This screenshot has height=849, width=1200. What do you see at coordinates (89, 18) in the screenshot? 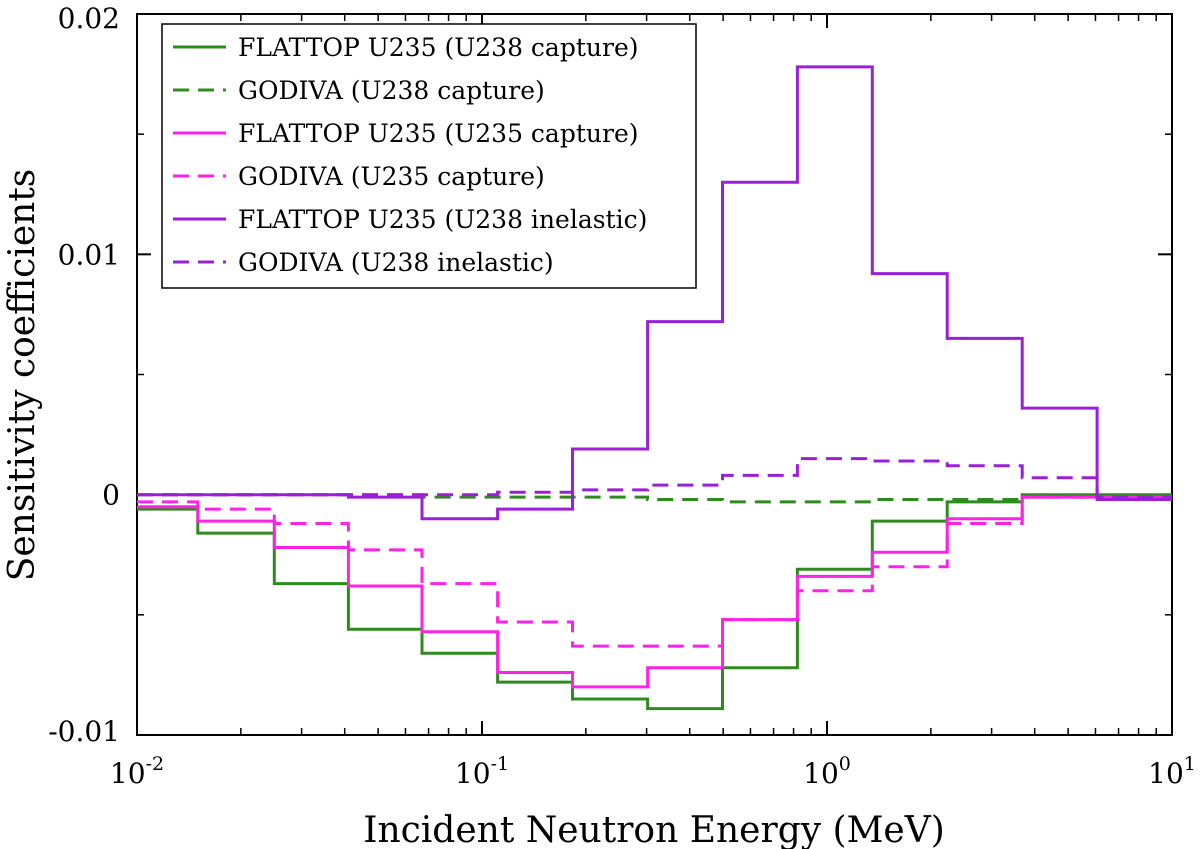
I see `y-tick-label: 0.02` at bounding box center [89, 18].